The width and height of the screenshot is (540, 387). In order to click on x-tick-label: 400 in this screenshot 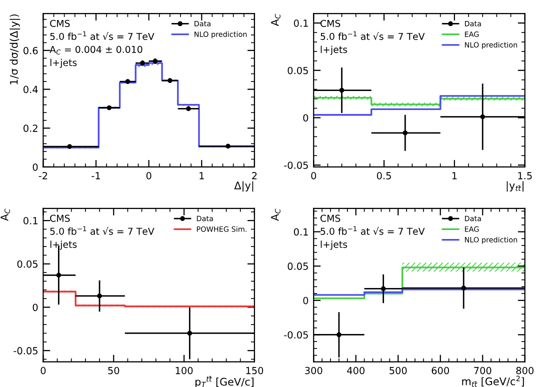, I will do `click(355, 370)`.